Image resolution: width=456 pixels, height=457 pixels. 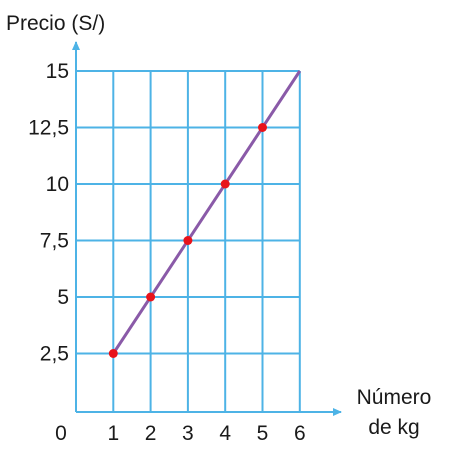 I want to click on y-tick-label: 10, so click(x=57, y=184).